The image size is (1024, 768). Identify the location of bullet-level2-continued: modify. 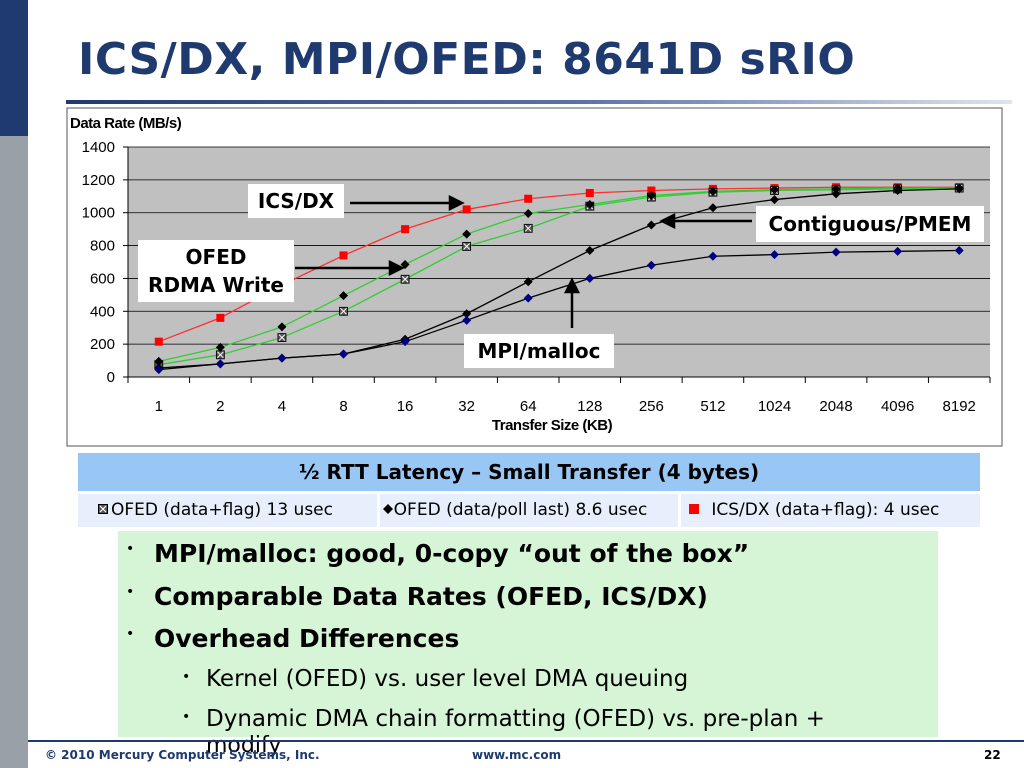
(244, 745).